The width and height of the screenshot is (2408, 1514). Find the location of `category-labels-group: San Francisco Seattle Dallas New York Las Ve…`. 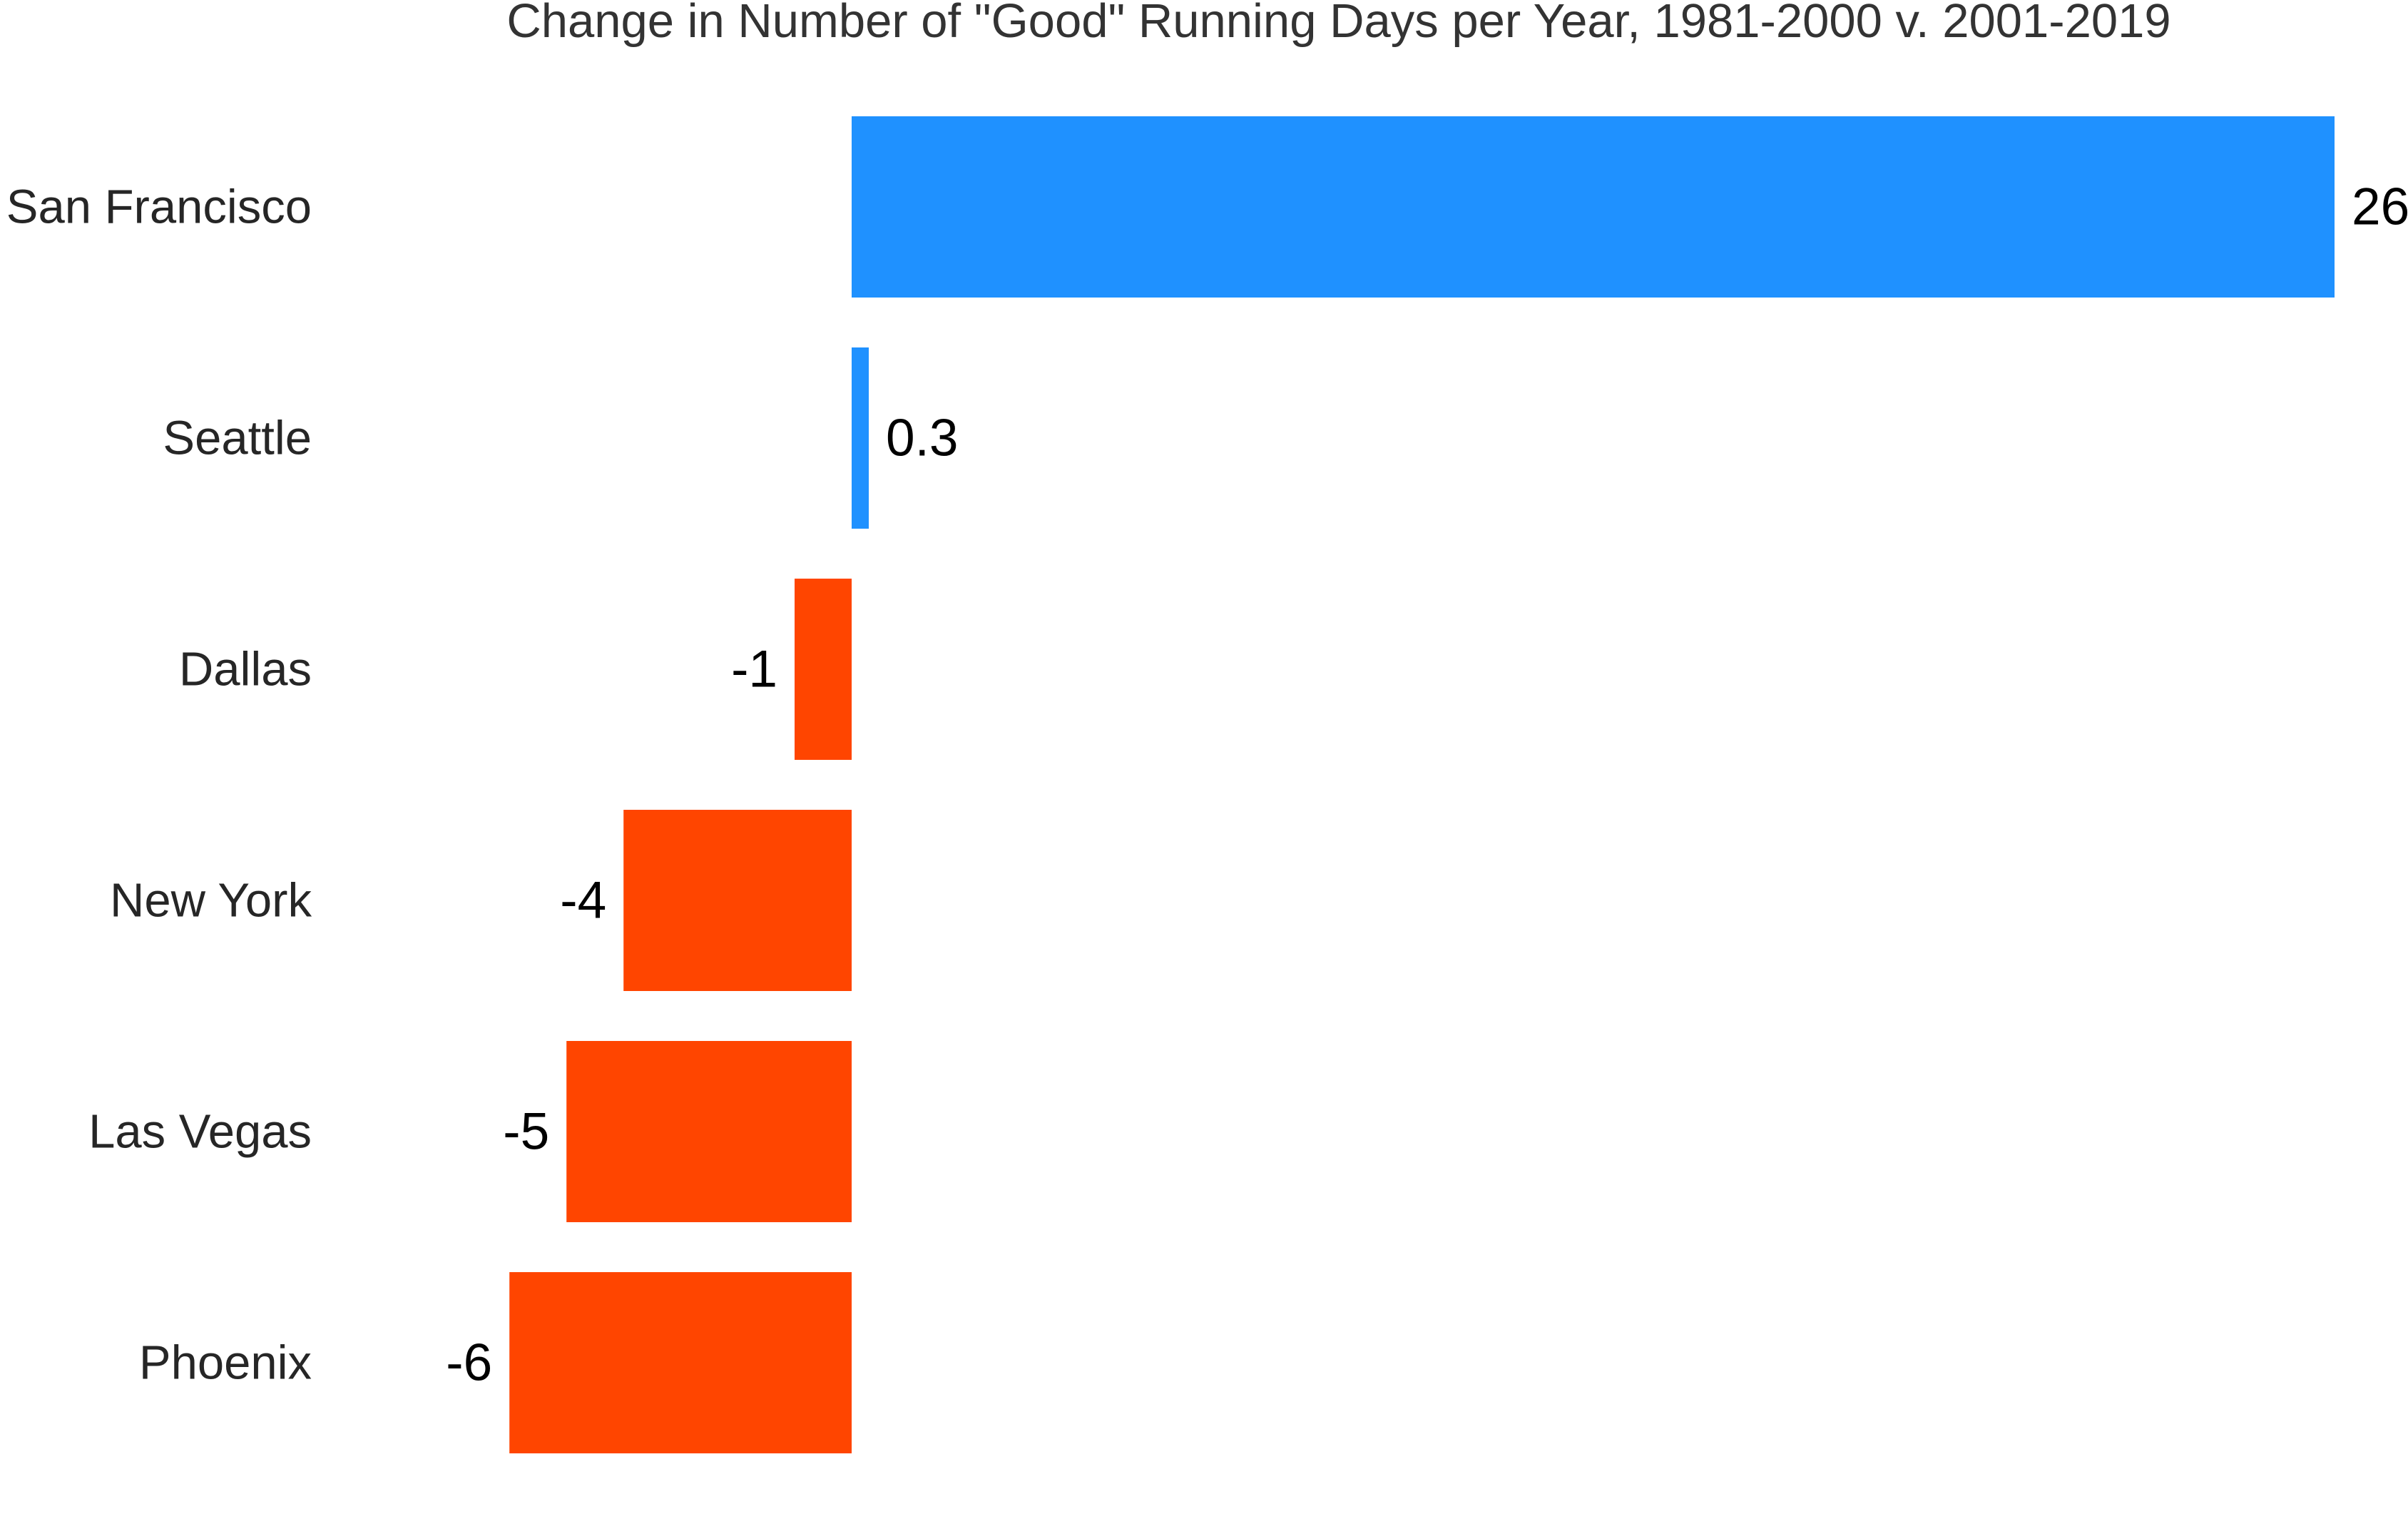

category-labels-group: San Francisco Seattle Dallas New York Las Ve… is located at coordinates (159, 786).